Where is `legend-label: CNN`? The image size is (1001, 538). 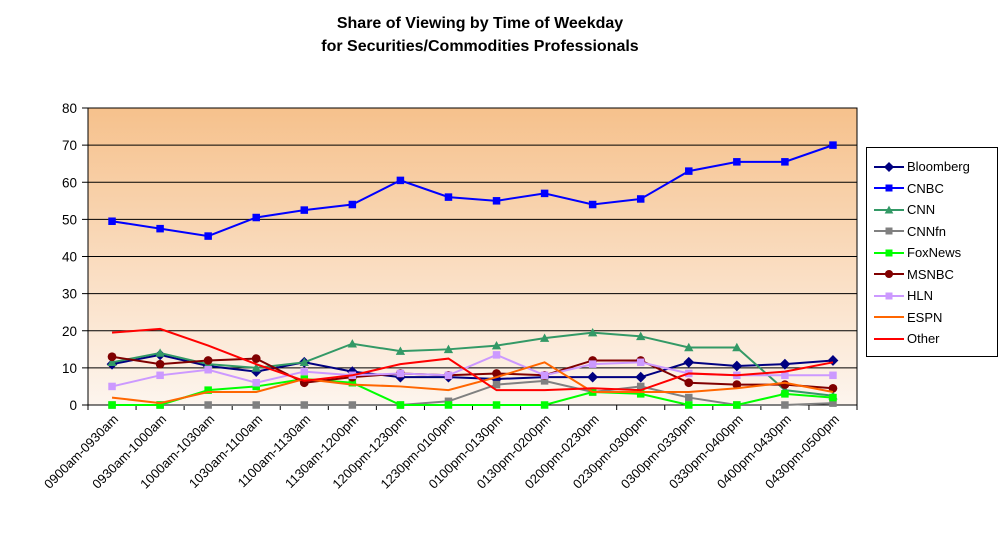
legend-label: CNN is located at coordinates (921, 210).